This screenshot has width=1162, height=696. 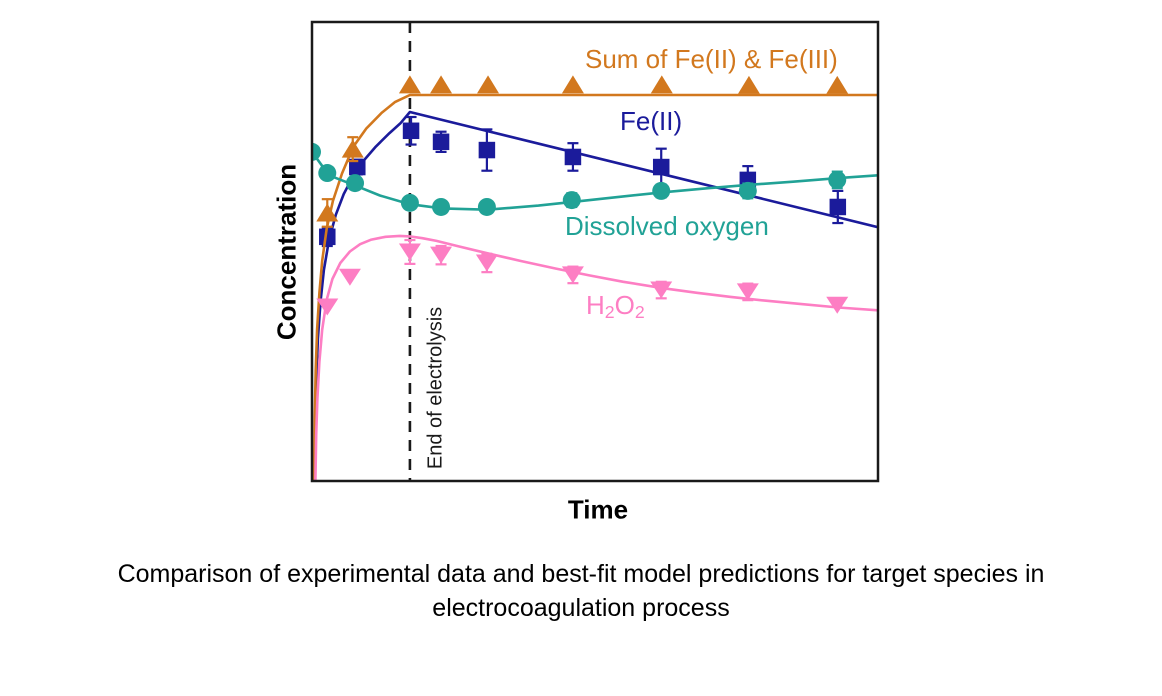 What do you see at coordinates (651, 121) in the screenshot?
I see `series-label-fe2: Fe(II)` at bounding box center [651, 121].